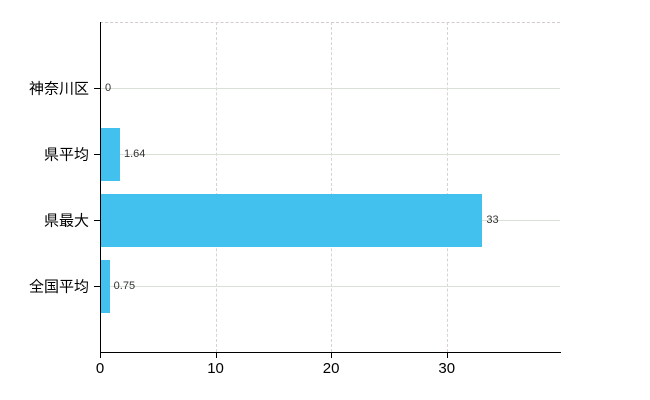 The height and width of the screenshot is (400, 650). Describe the element at coordinates (108, 88) in the screenshot. I see `value-label: 0` at that location.